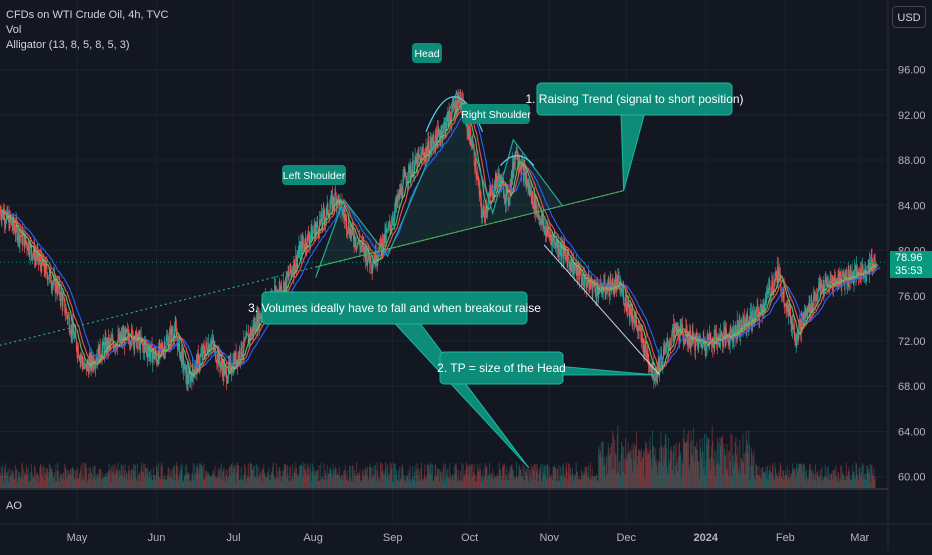  What do you see at coordinates (314, 175) in the screenshot?
I see `annotation-0: Left Shoulder` at bounding box center [314, 175].